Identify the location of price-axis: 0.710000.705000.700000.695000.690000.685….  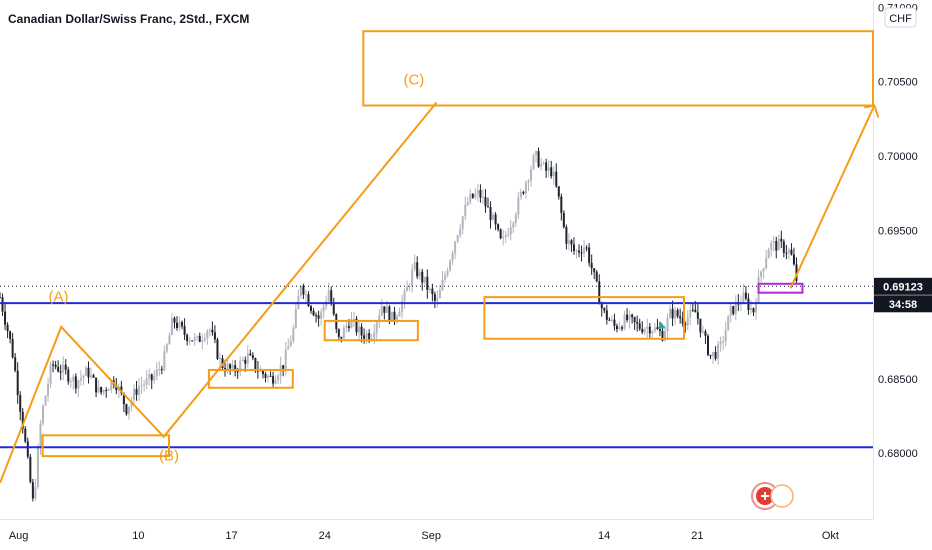
(898, 231).